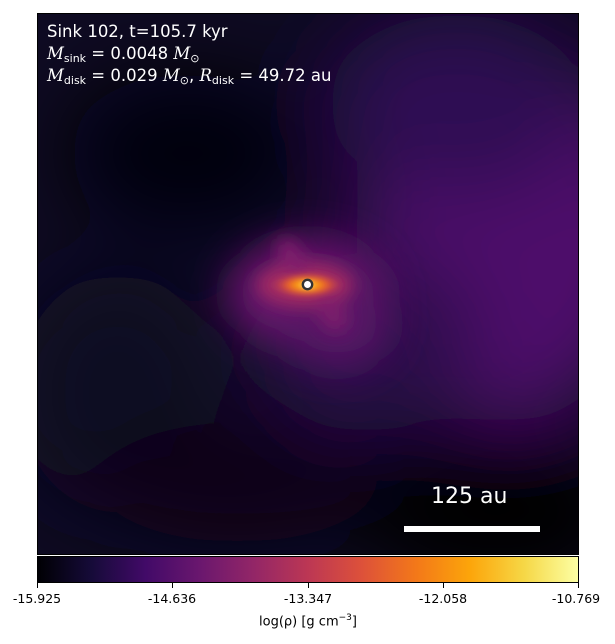 This screenshot has height=644, width=615. What do you see at coordinates (308, 598) in the screenshot?
I see `colorbar-tick-label: -13.347` at bounding box center [308, 598].